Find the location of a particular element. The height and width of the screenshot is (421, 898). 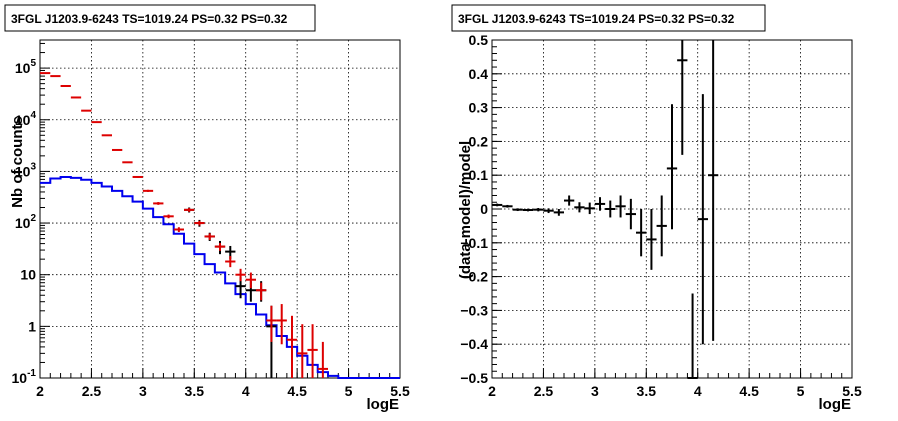

left-y-tick-label: 10⁻¹ is located at coordinates (24, 377).